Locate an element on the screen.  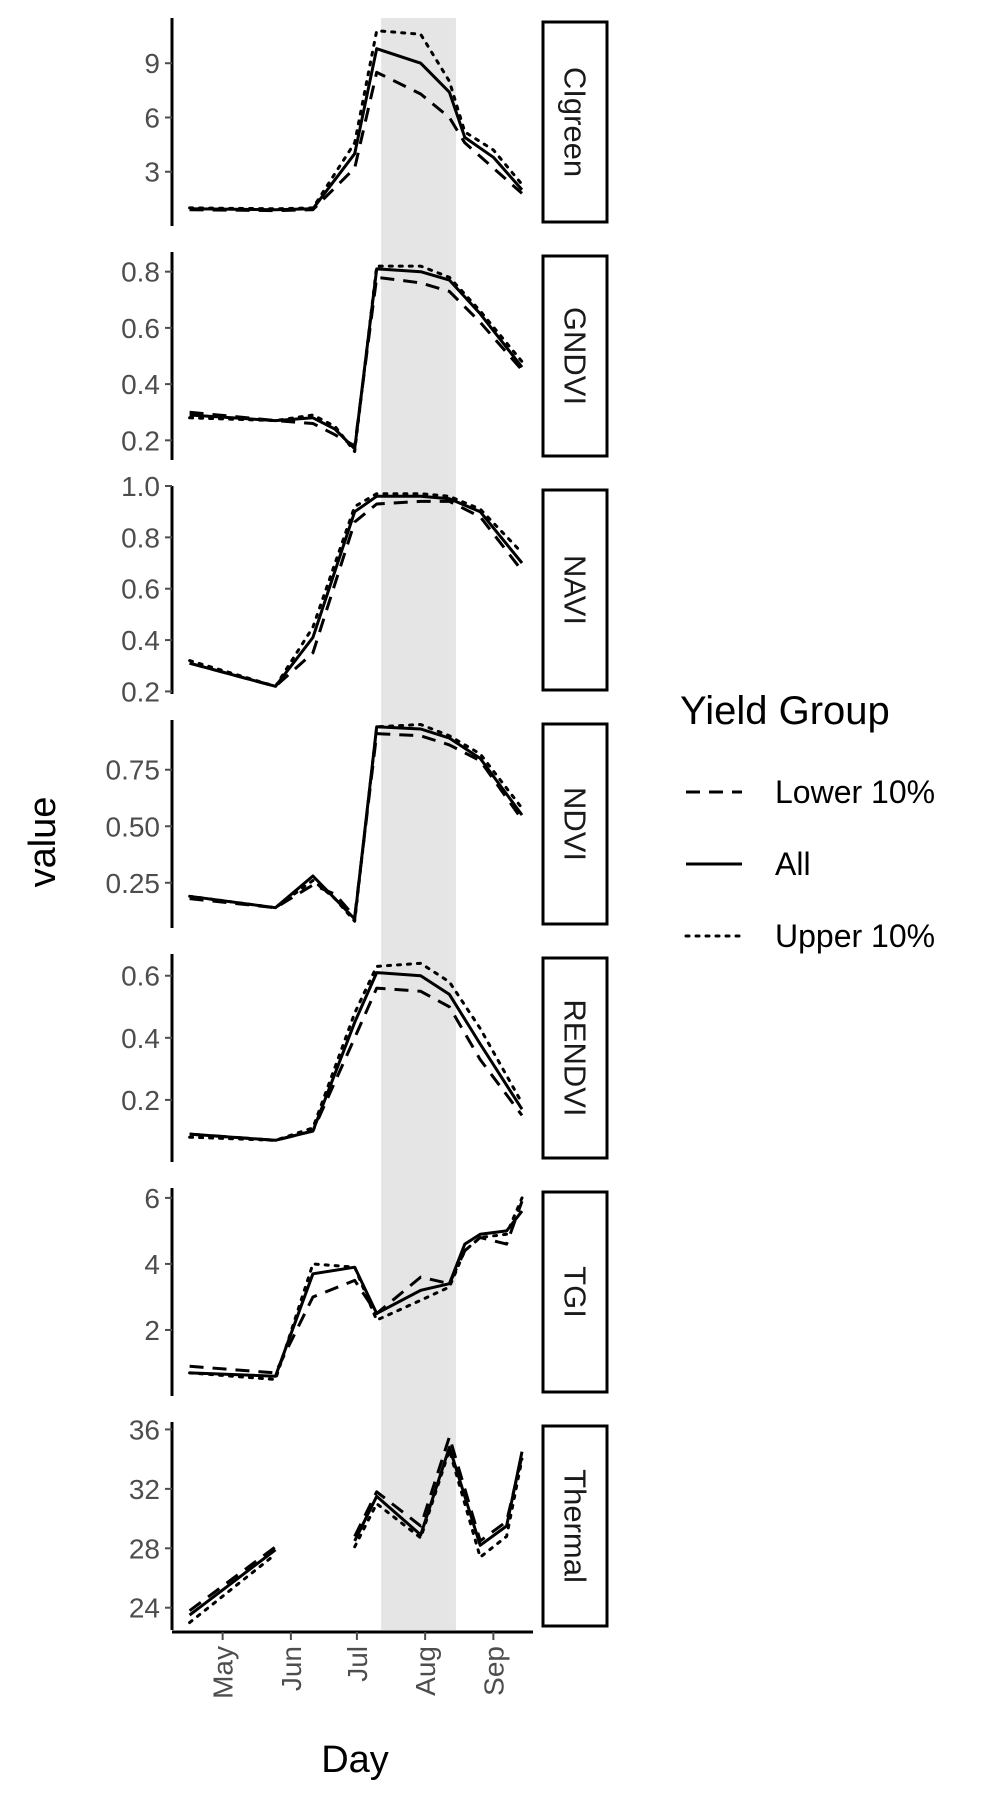
strip-label-thermal: Thermal is located at coordinates (575, 1526).